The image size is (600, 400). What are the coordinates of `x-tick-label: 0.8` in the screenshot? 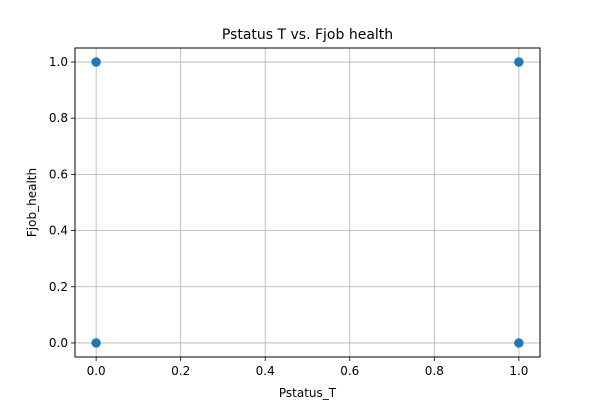 It's located at (434, 371).